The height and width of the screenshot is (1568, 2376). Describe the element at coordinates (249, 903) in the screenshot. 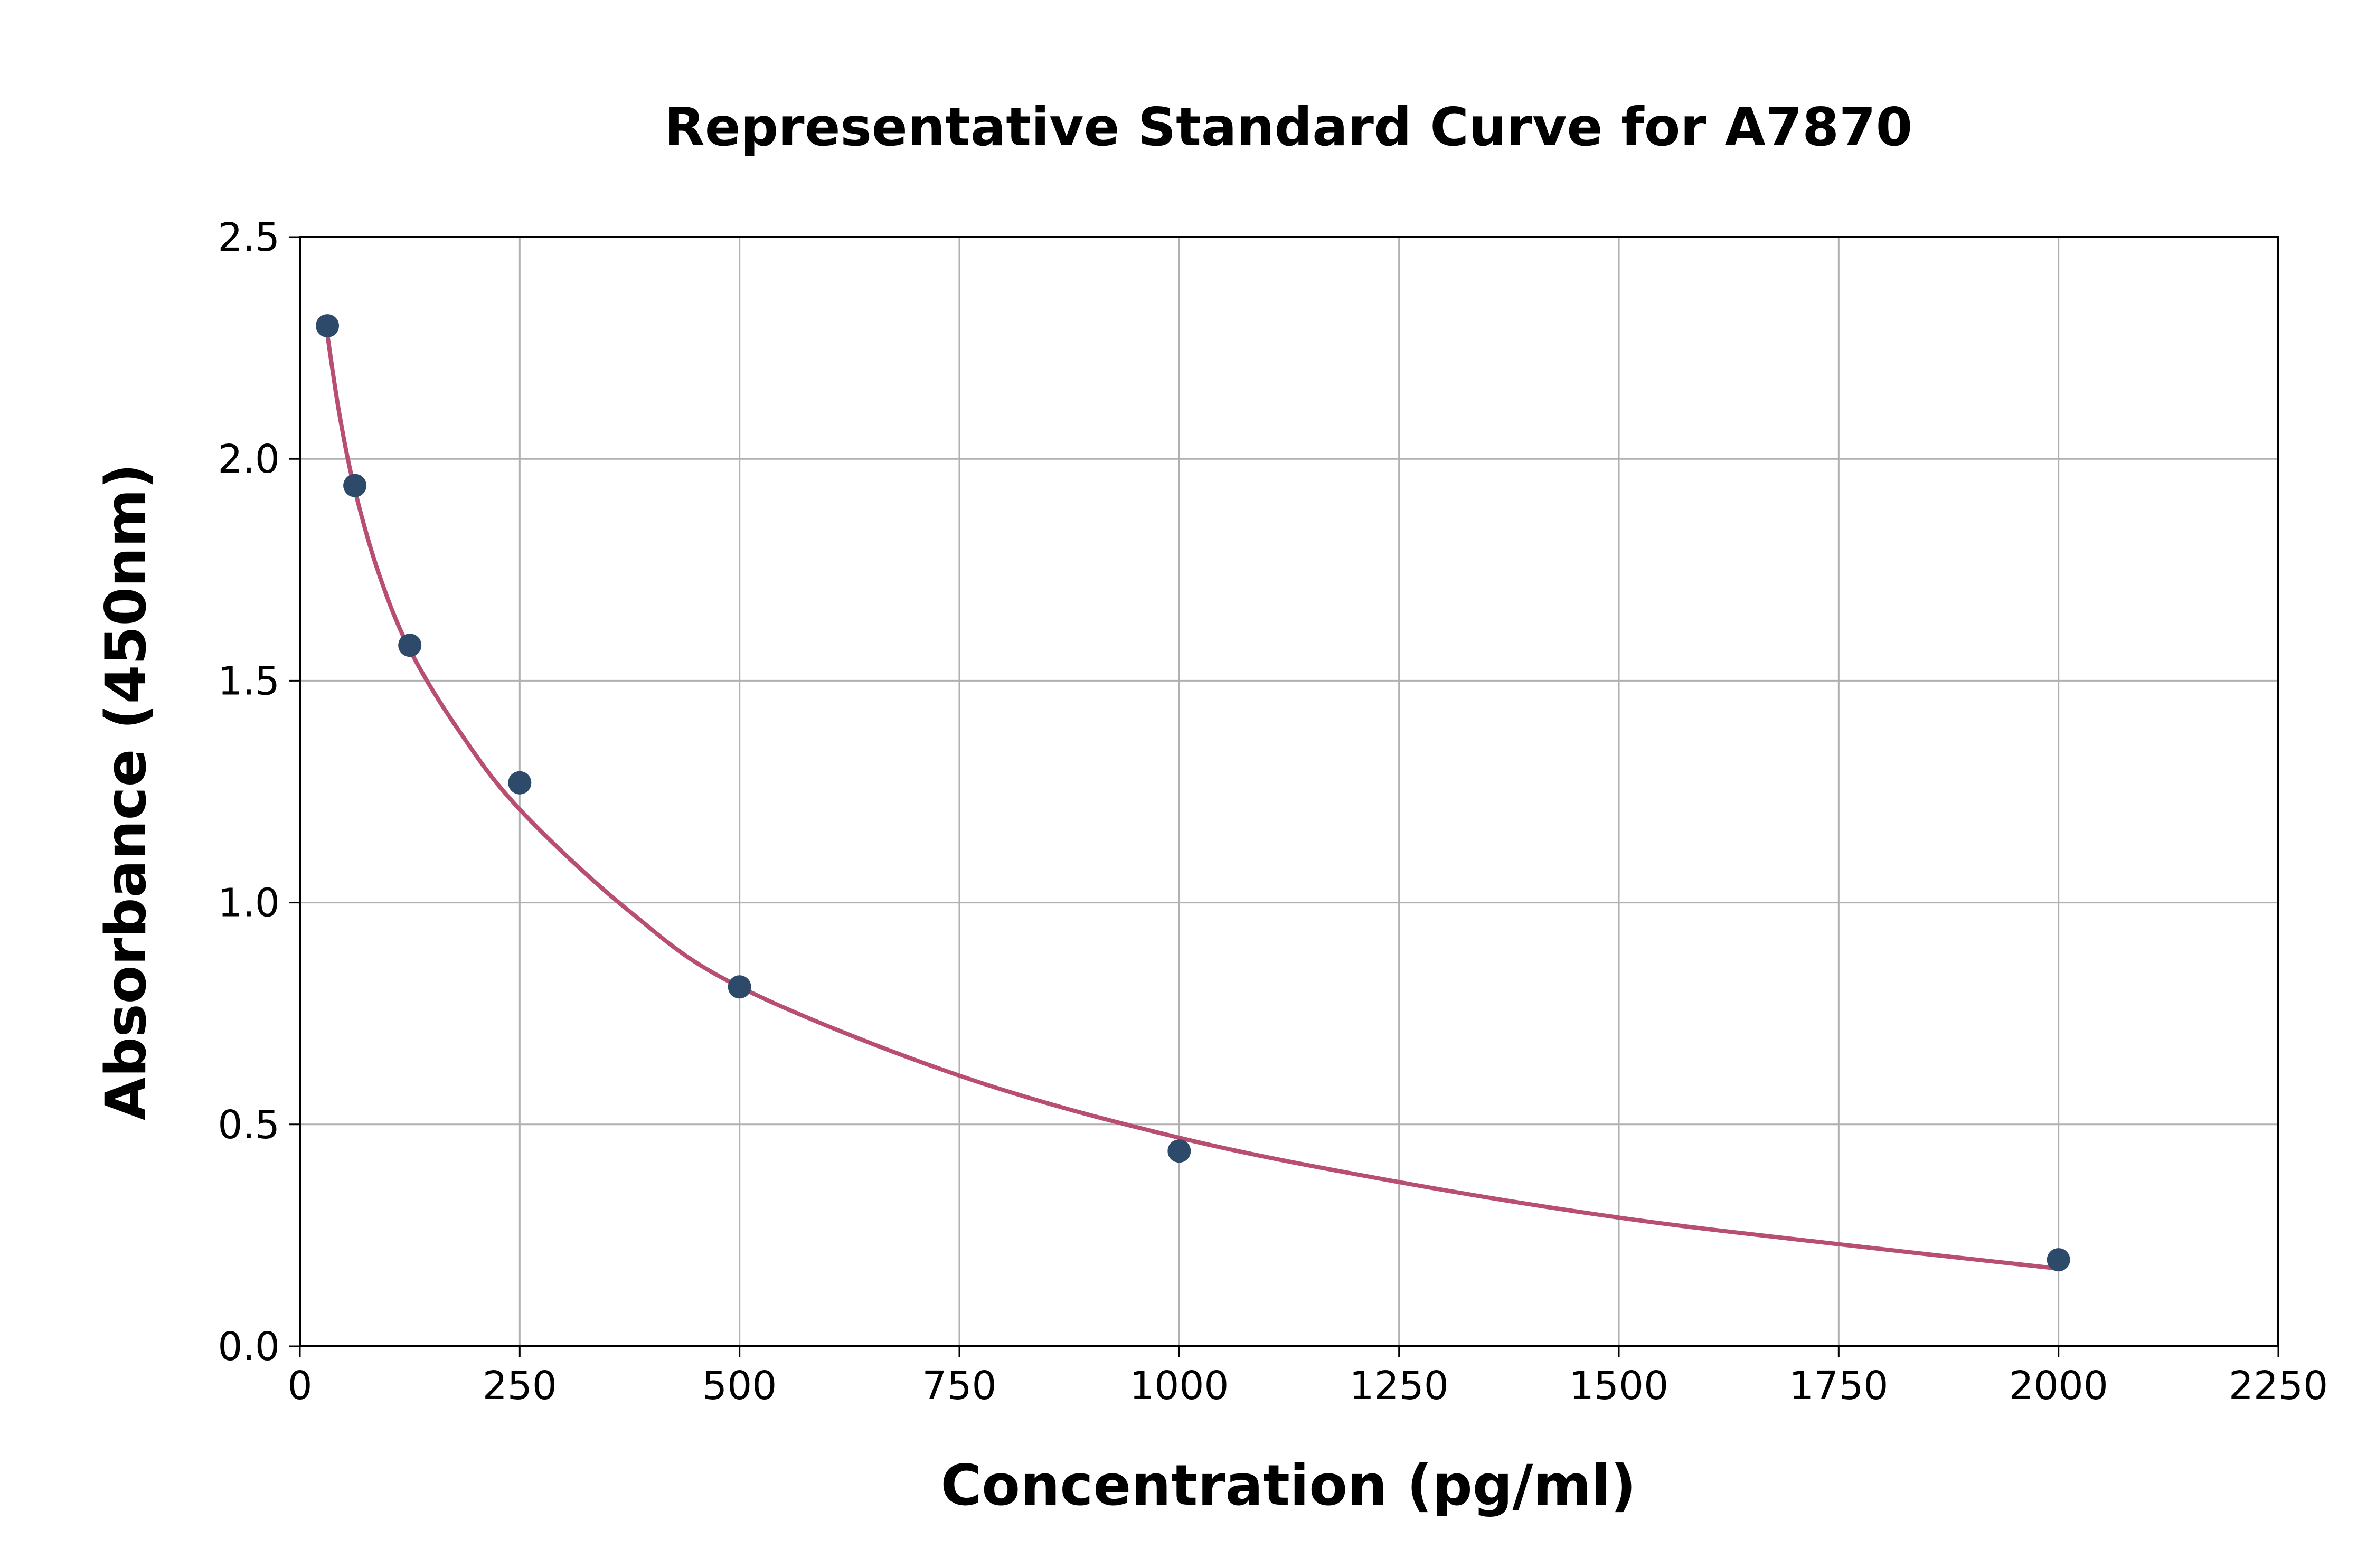

I see `y-tick-label: 1.0` at that location.